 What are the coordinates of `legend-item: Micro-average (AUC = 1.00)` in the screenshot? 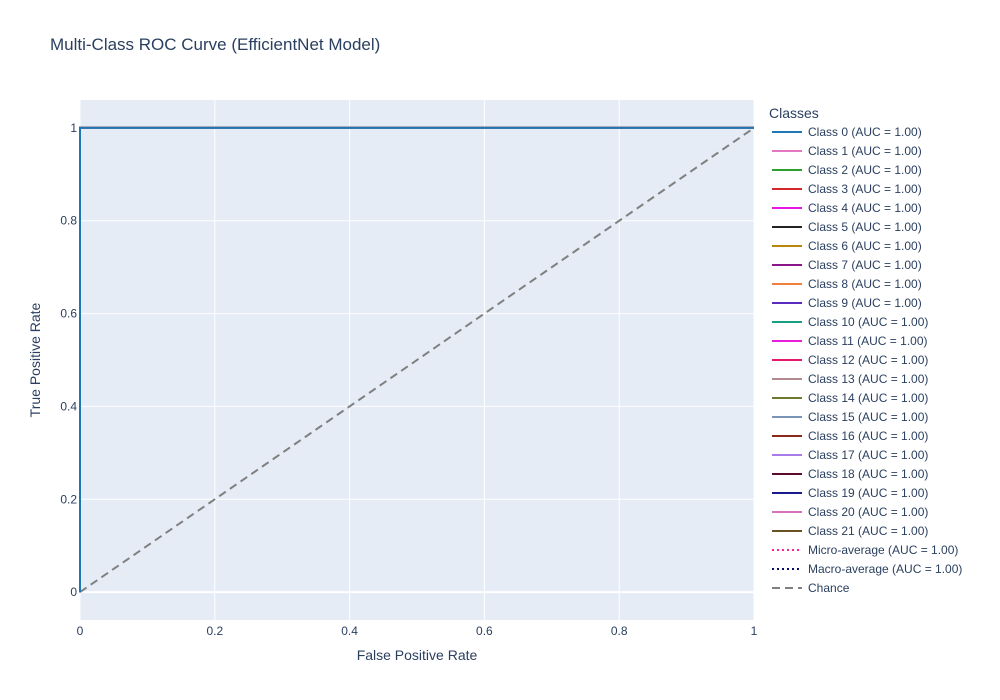 It's located at (865, 550).